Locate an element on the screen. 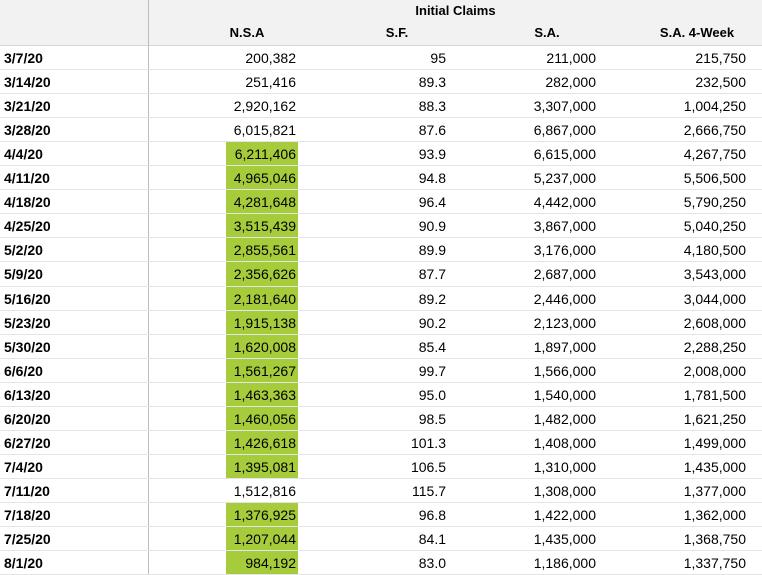  value-cell: 99.7 is located at coordinates (432, 370).